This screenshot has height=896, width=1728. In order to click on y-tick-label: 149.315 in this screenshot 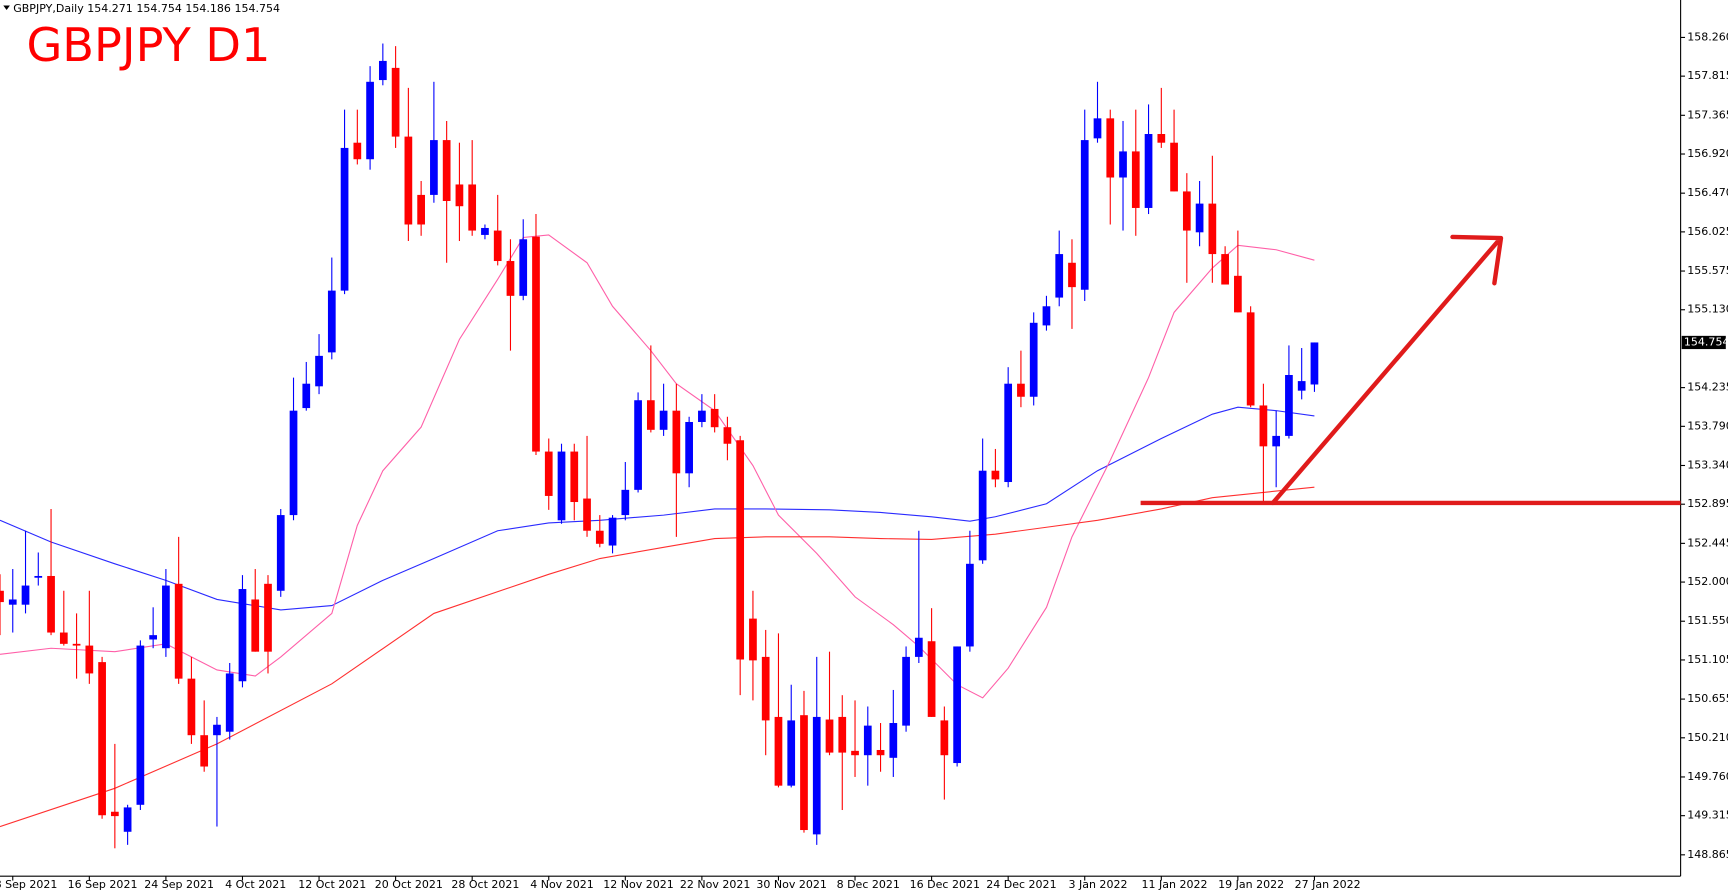, I will do `click(1707, 815)`.